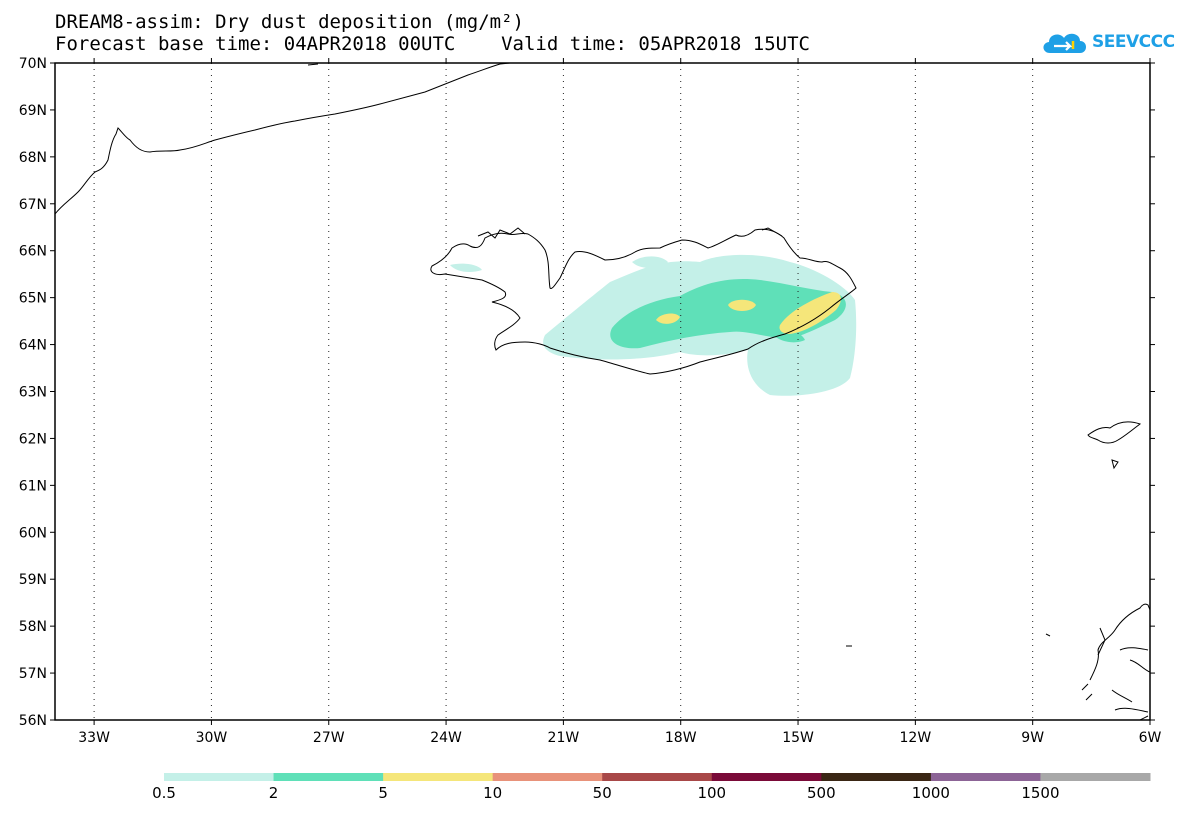 The height and width of the screenshot is (815, 1177). I want to click on colorbar-label: 100, so click(712, 793).